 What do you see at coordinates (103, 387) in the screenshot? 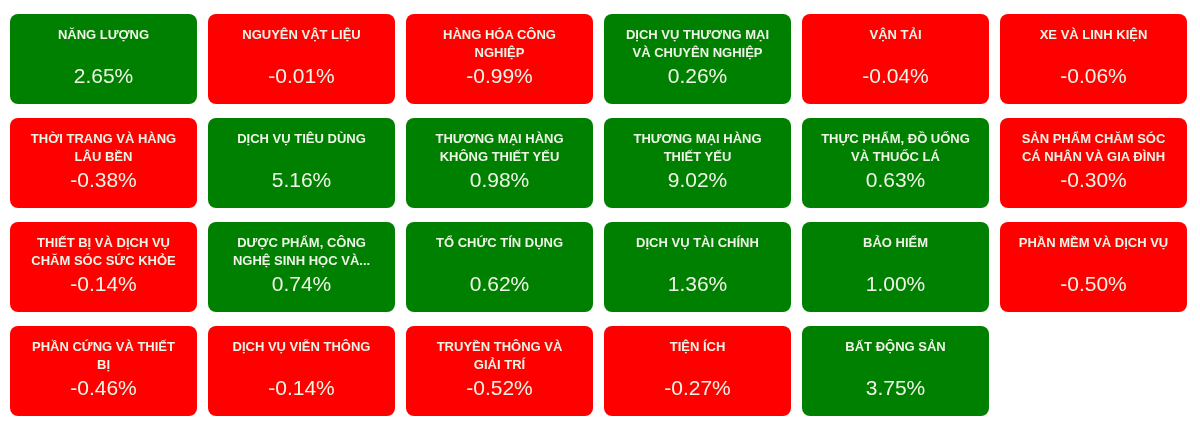
I see `data-label: -0.46%` at bounding box center [103, 387].